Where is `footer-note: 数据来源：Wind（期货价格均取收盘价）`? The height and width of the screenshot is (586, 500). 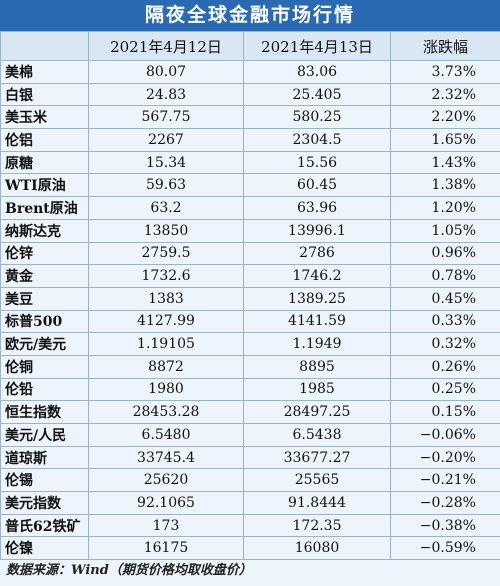
footer-note: 数据来源：Wind（期货价格均取收盘价） is located at coordinates (129, 571).